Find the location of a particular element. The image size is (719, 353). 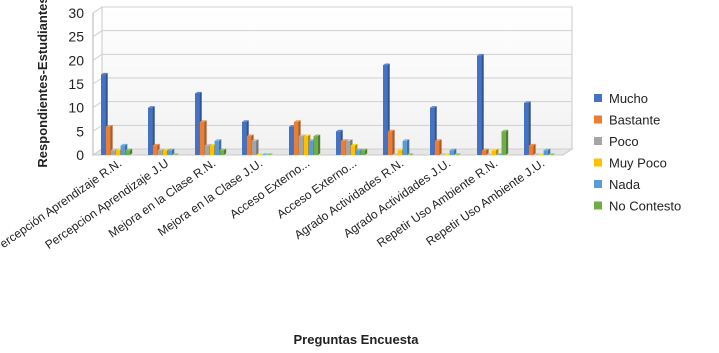

legend-item: Poco is located at coordinates (616, 141).